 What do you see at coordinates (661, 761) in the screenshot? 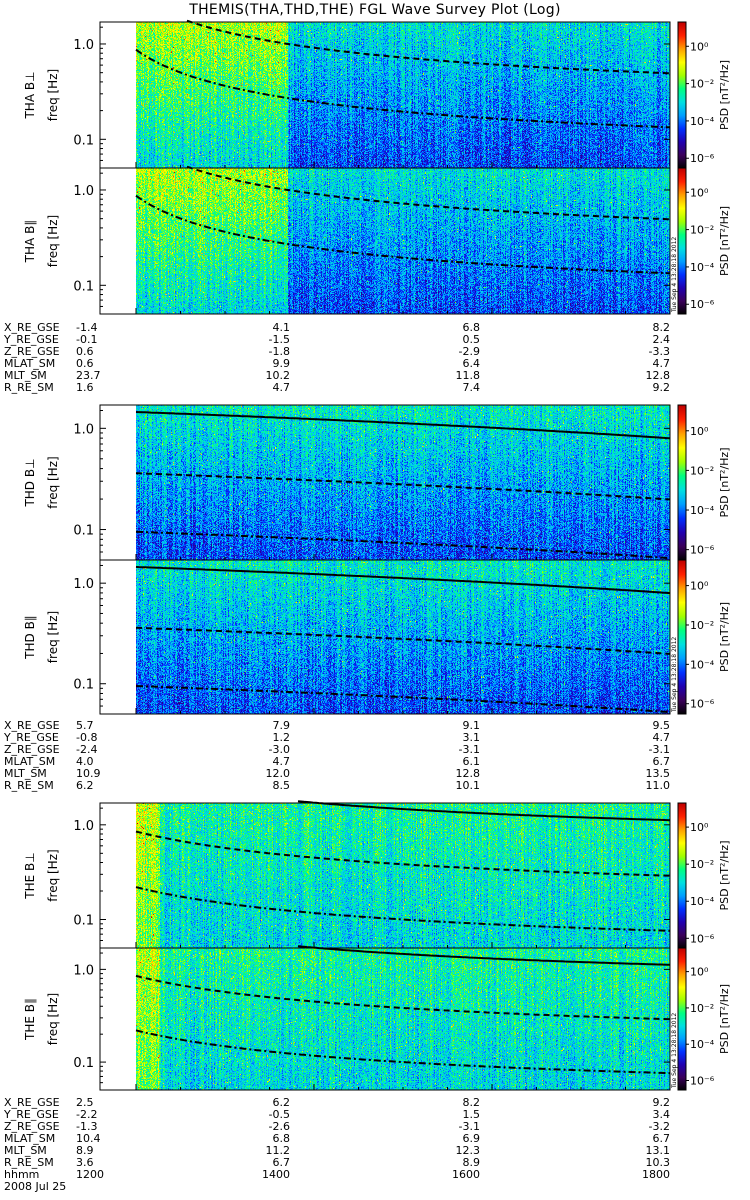
I see `ephemeris-value: 6.7` at bounding box center [661, 761].